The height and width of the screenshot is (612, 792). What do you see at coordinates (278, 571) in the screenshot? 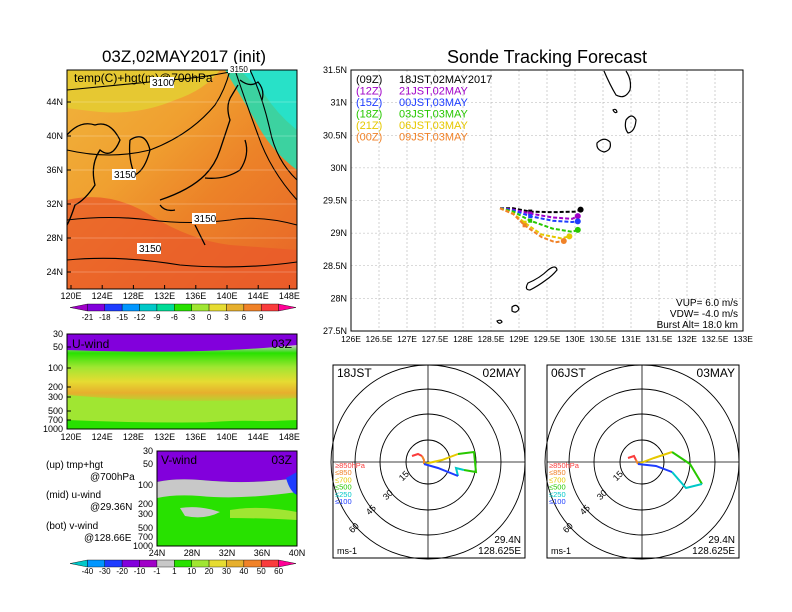
I see `colorbar-label: 60` at bounding box center [278, 571].